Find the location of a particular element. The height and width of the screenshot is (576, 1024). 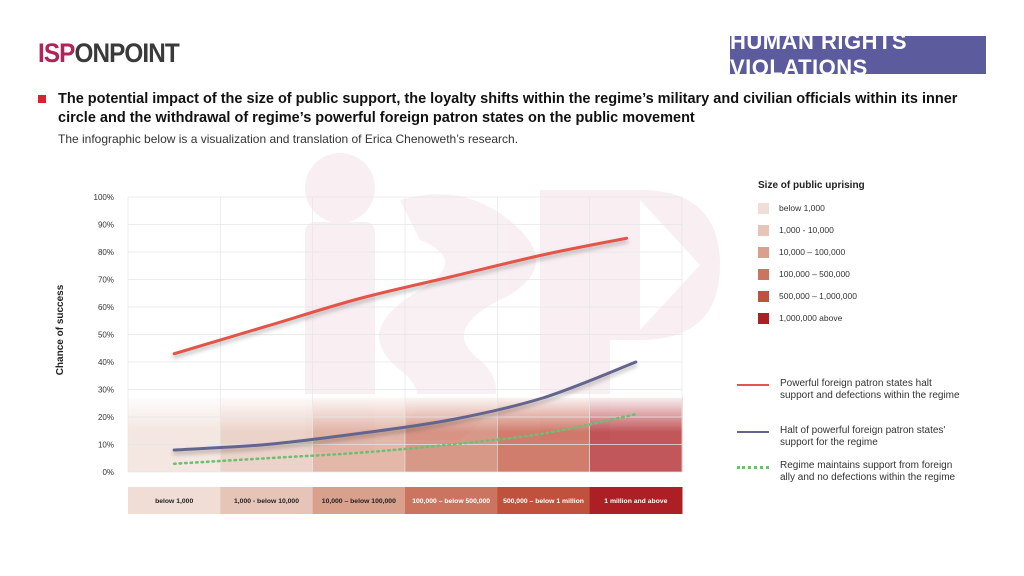

legend-label: below 1,000 is located at coordinates (802, 208).